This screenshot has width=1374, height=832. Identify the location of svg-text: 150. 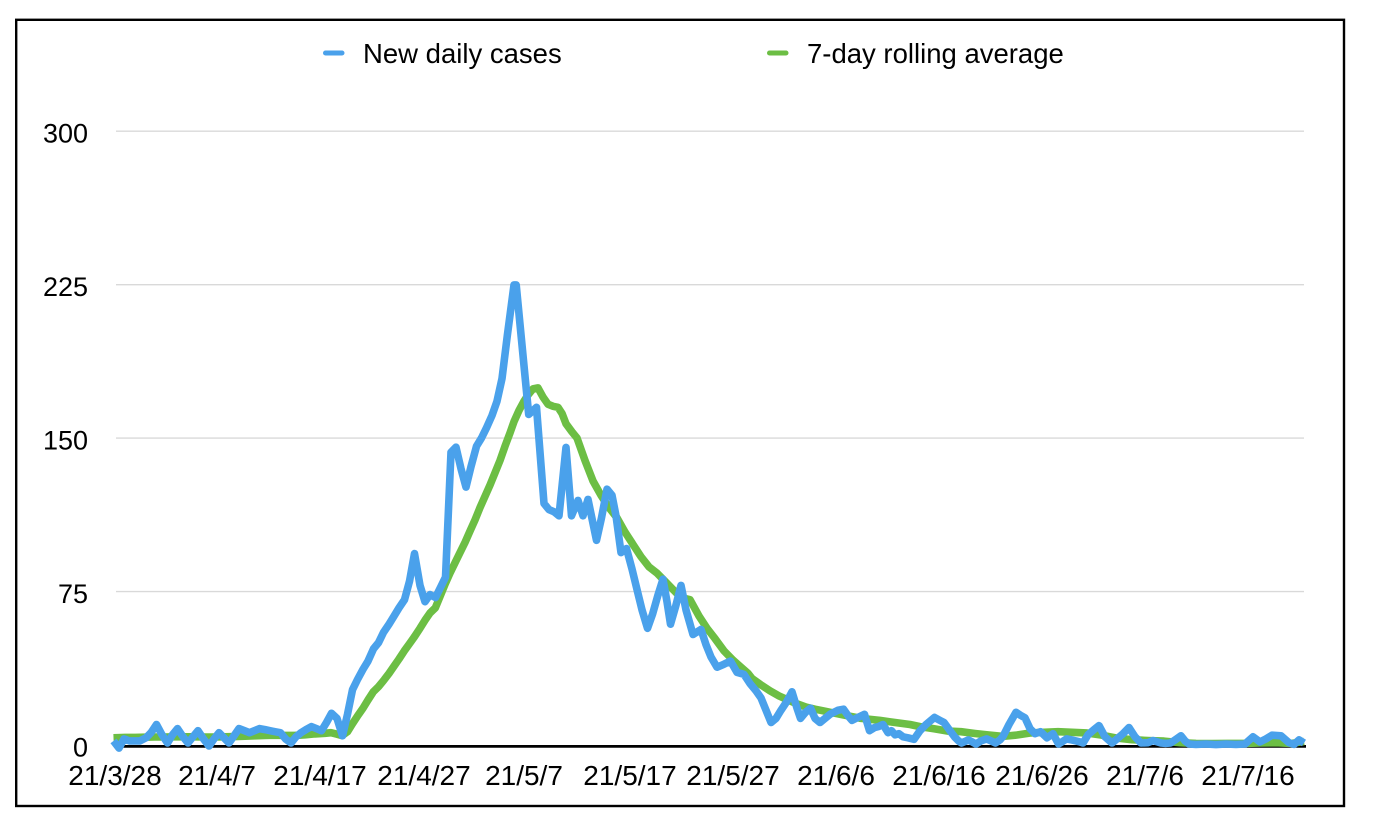
(65, 441).